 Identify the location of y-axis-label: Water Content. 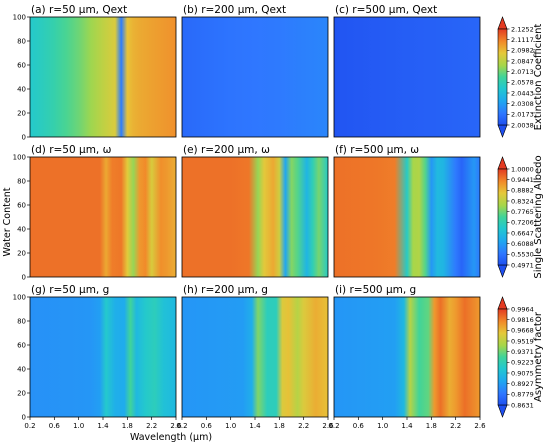
(7, 221).